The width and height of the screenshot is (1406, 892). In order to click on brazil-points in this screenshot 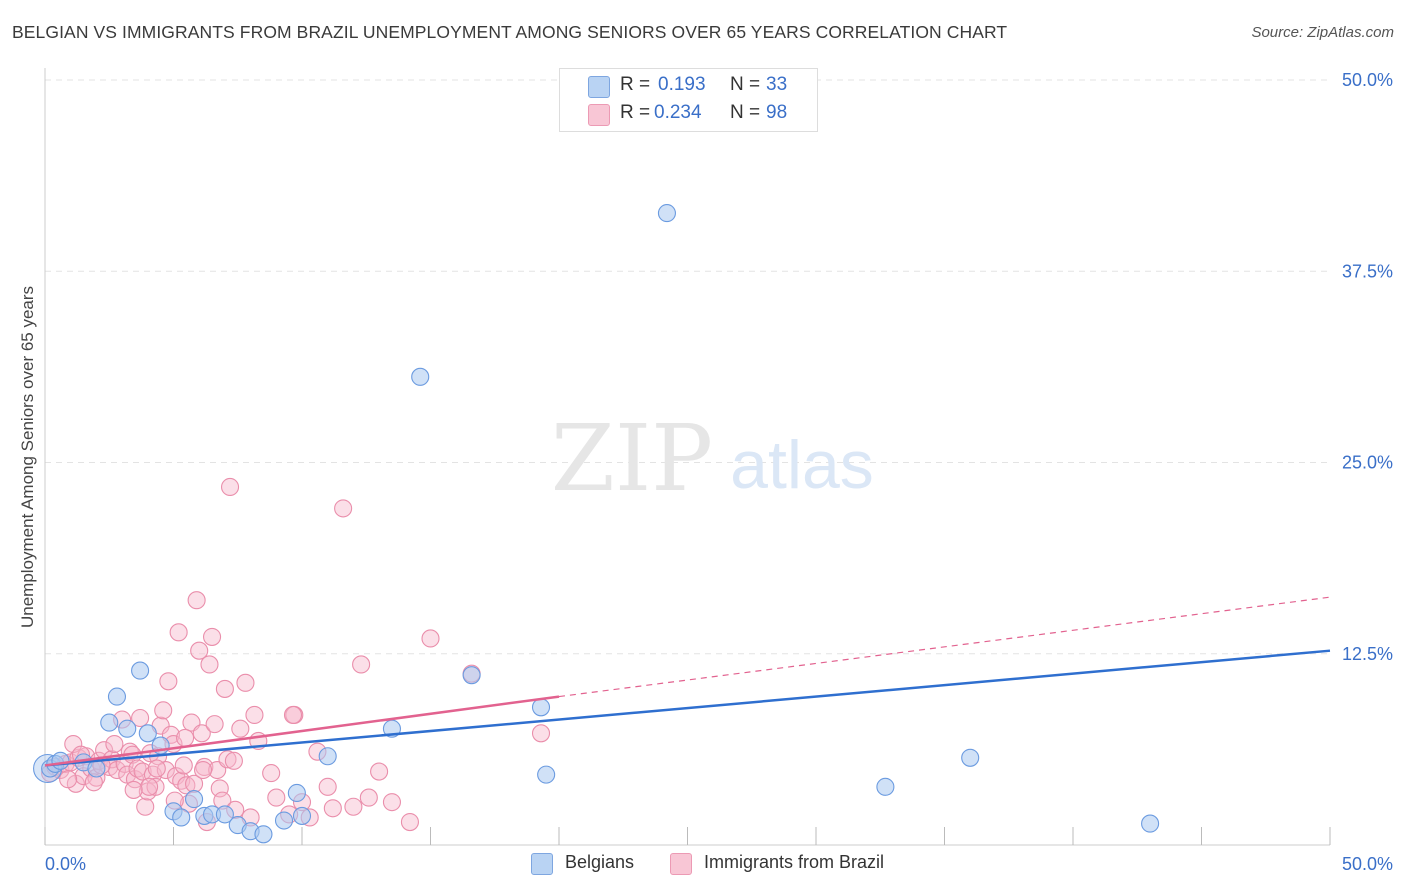, I will do `click(296, 654)`.